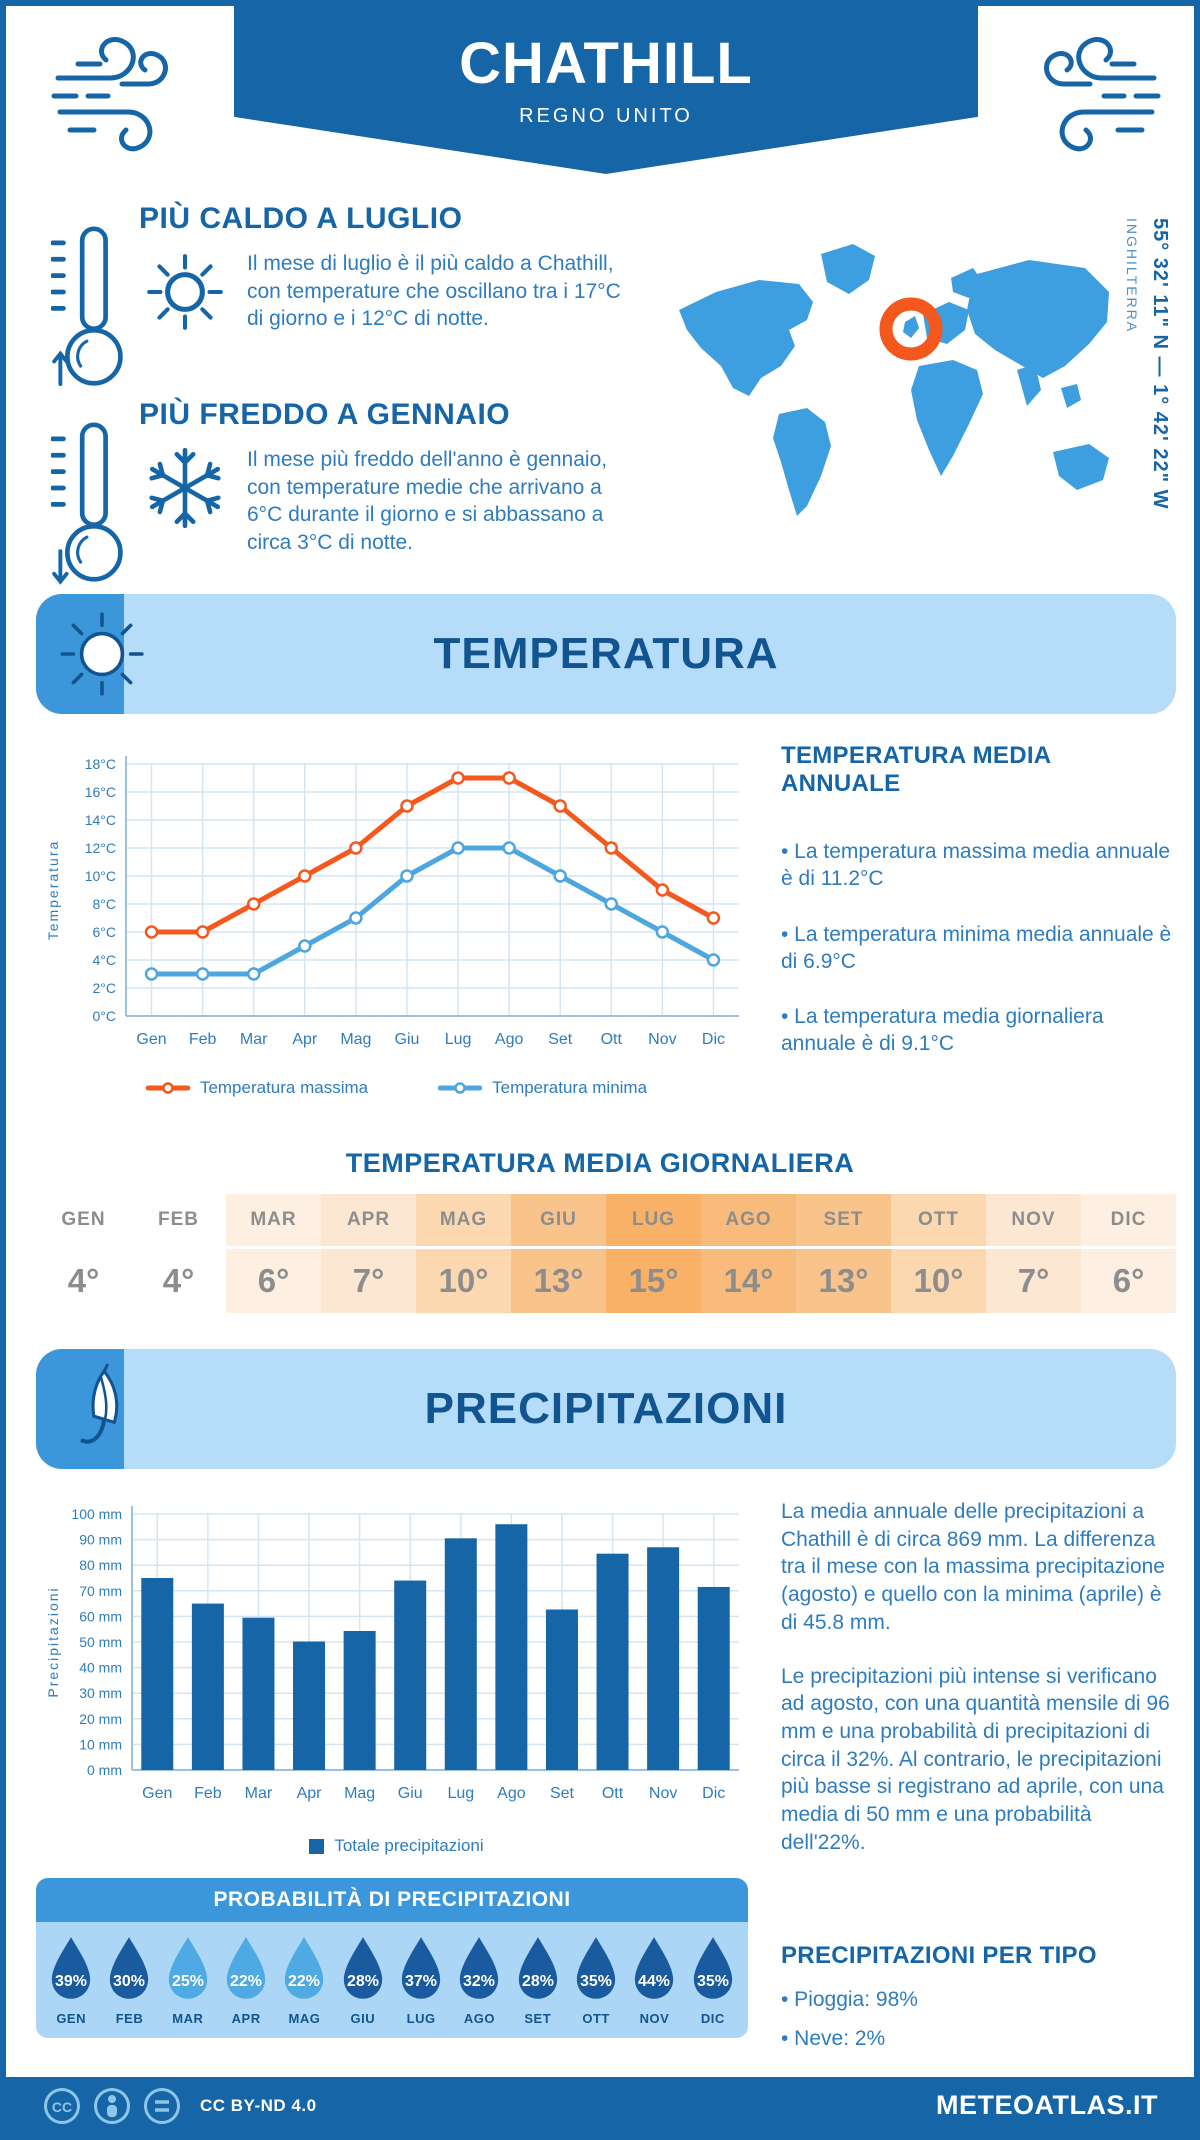 Image resolution: width=1200 pixels, height=2140 pixels. I want to click on section-title-precipitazioni: PRECIPITAZIONI, so click(606, 1408).